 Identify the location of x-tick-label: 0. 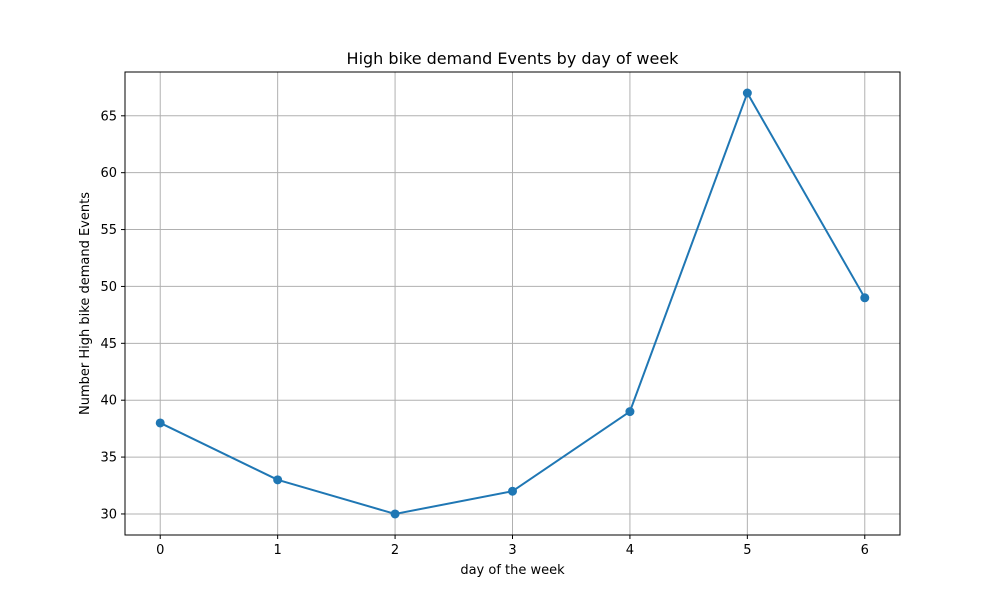
(160, 550).